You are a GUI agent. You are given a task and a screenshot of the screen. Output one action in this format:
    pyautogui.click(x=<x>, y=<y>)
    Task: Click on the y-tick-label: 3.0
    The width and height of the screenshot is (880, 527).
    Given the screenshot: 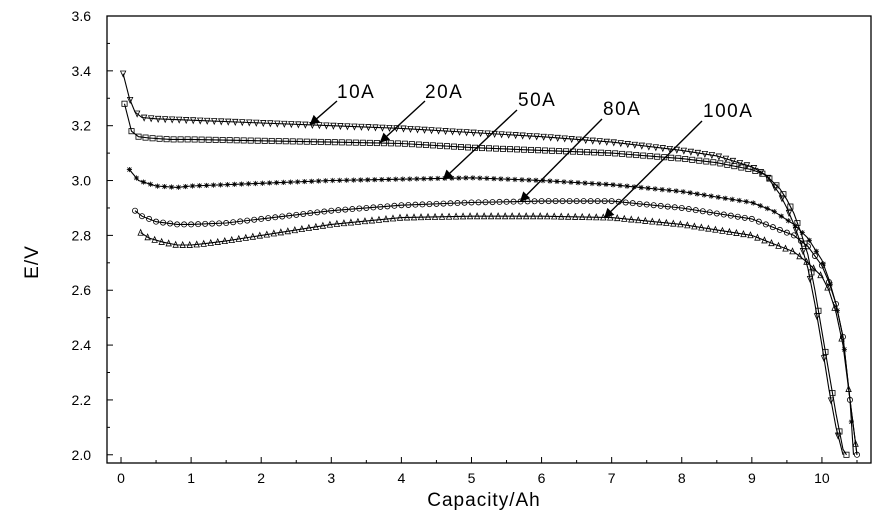 What is the action you would take?
    pyautogui.click(x=82, y=181)
    